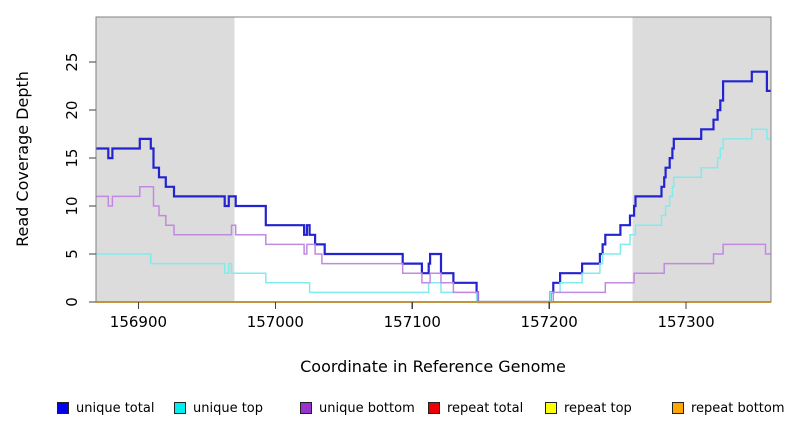 This screenshot has height=432, width=792. I want to click on y-tick-label: 25, so click(72, 62).